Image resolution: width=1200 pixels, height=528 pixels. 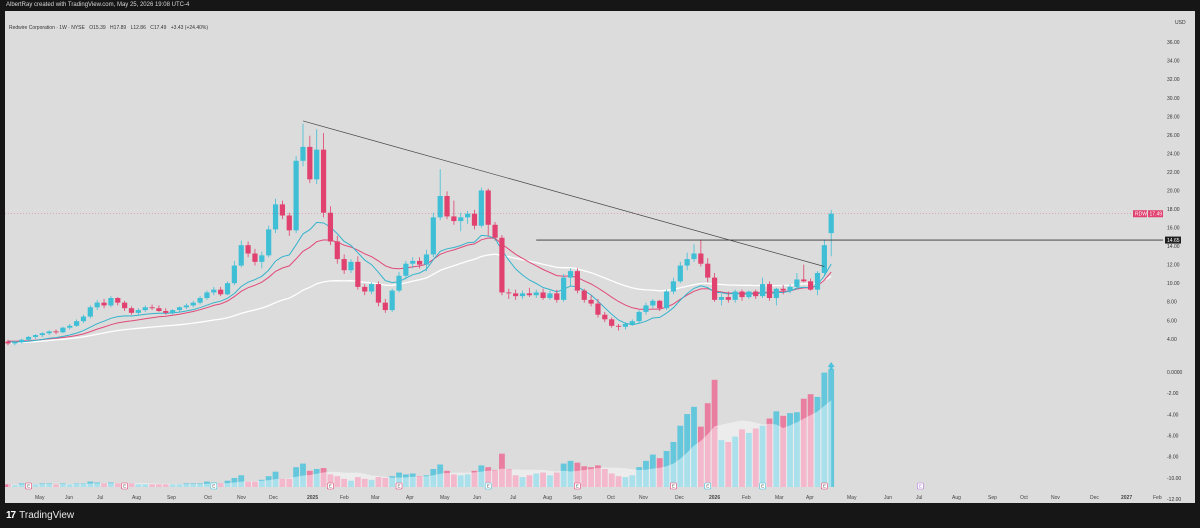 I want to click on ema-mid-line, so click(x=419, y=289).